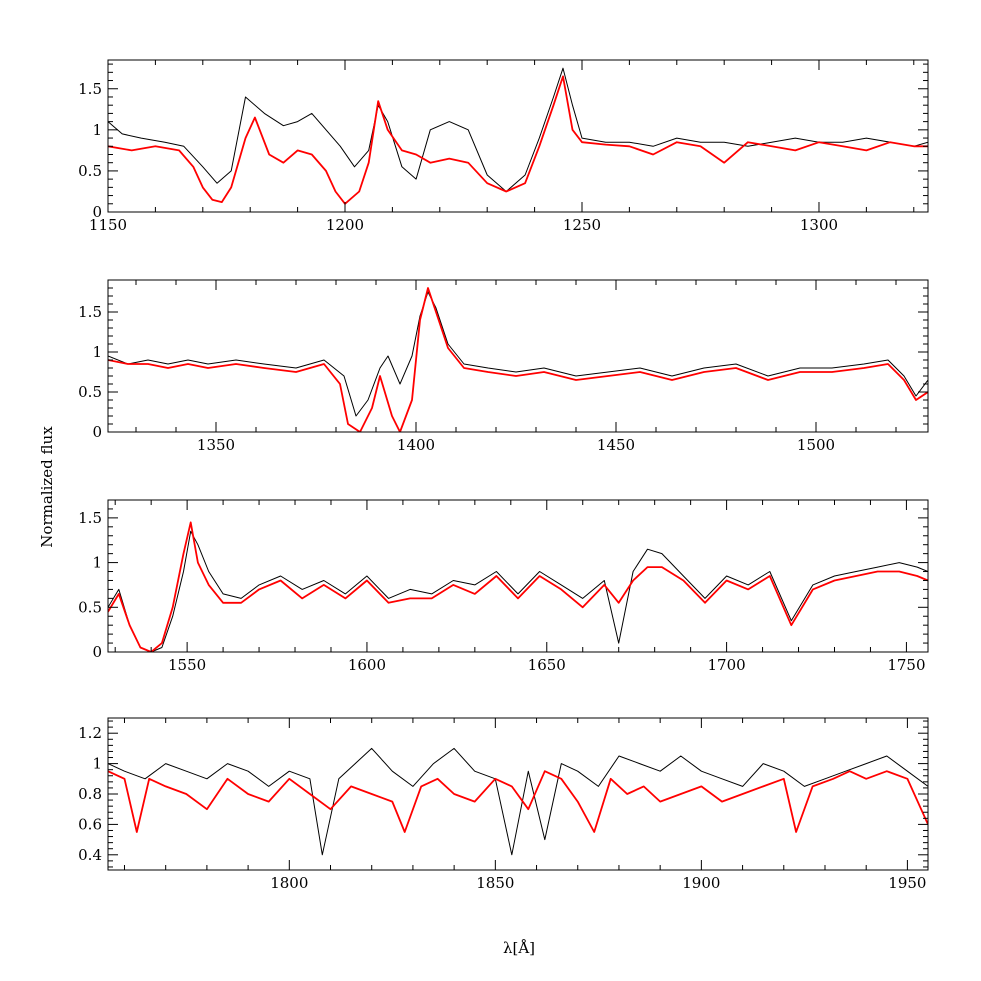 The image size is (981, 981). What do you see at coordinates (416, 445) in the screenshot?
I see `x-tick-label: 1400` at bounding box center [416, 445].